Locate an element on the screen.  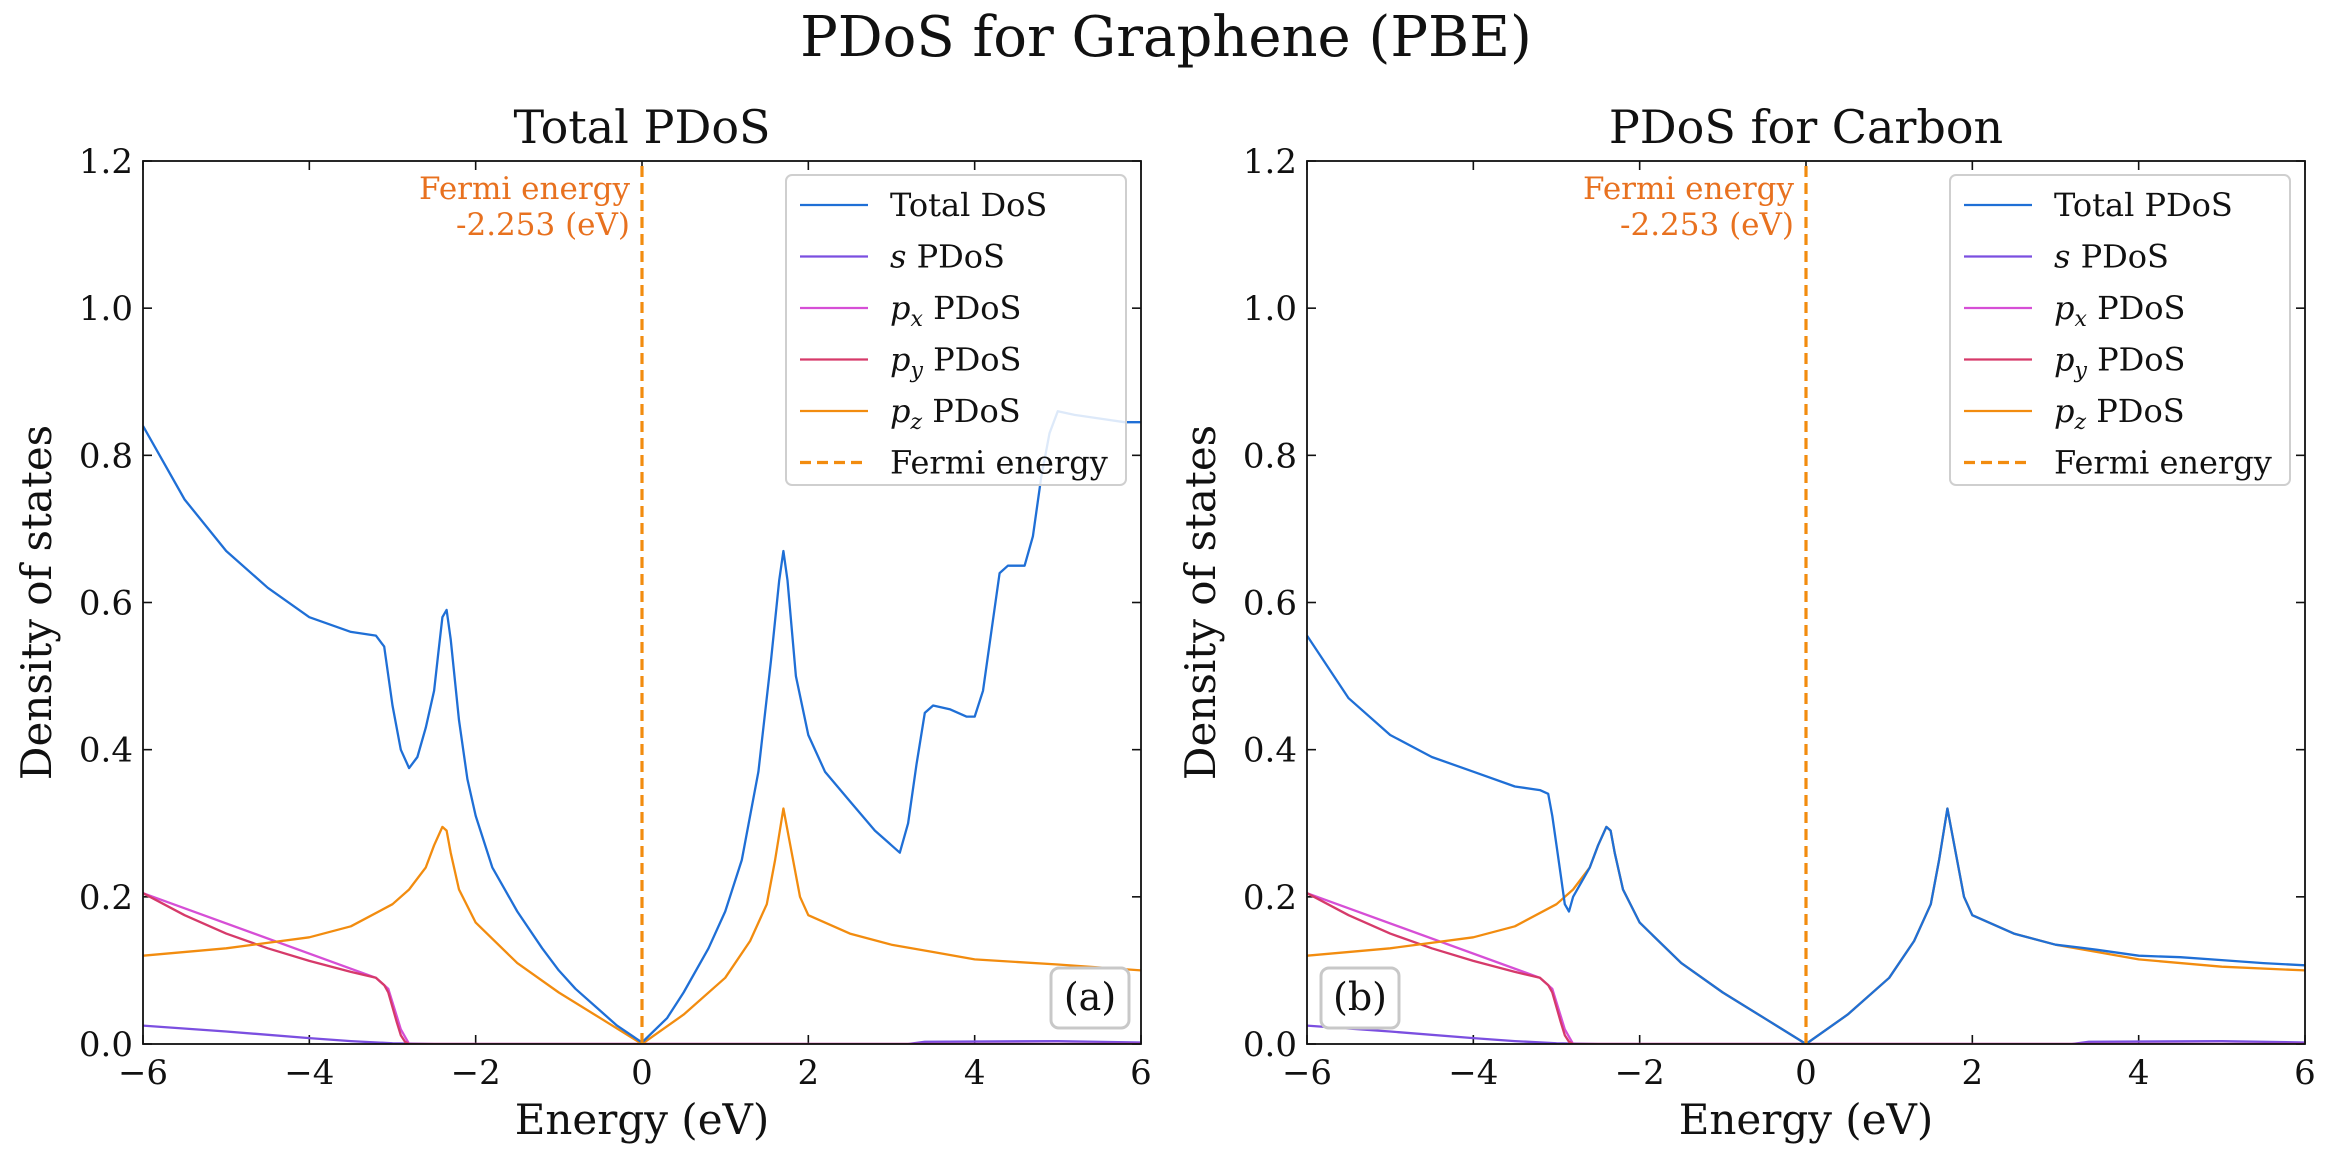
panel-label-text: (a) is located at coordinates (1090, 997).